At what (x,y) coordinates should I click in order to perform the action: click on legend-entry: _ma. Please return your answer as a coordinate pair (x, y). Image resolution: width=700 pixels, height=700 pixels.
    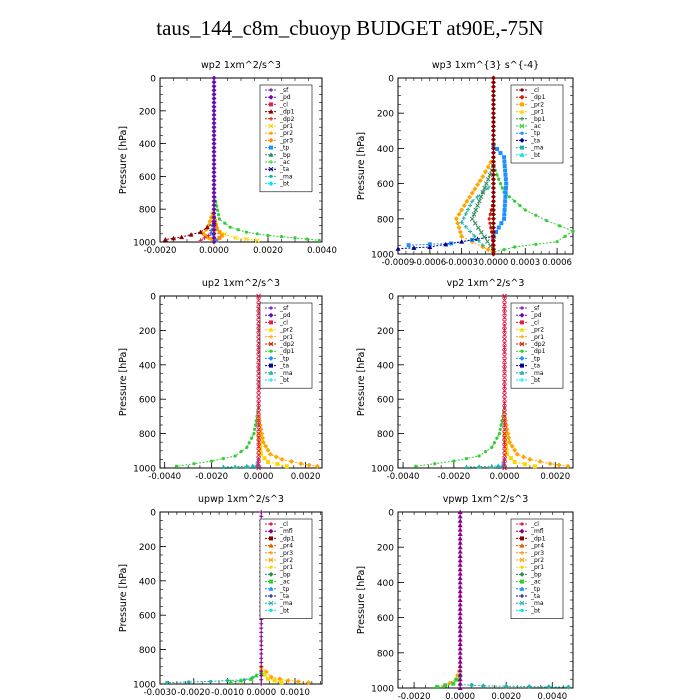
    Looking at the image, I should click on (286, 373).